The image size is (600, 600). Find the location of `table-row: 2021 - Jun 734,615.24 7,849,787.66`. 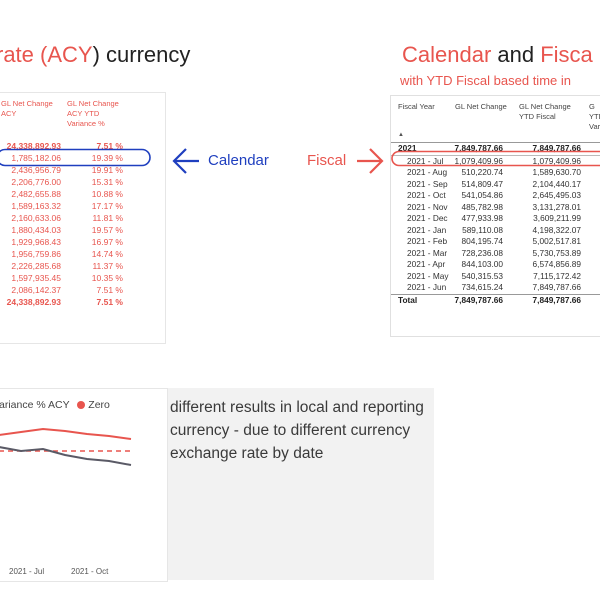

table-row: 2021 - Jun 734,615.24 7,849,787.66 is located at coordinates (495, 288).